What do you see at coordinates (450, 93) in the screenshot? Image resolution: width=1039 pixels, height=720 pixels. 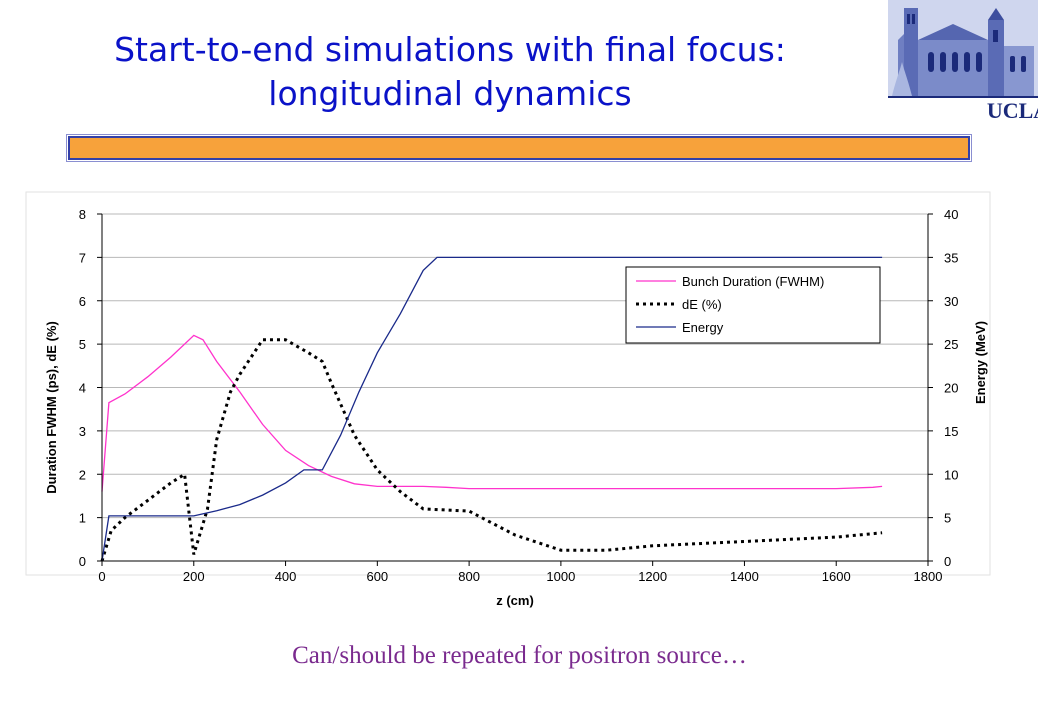 I see `title-line-2: longitudinal dynamics` at bounding box center [450, 93].